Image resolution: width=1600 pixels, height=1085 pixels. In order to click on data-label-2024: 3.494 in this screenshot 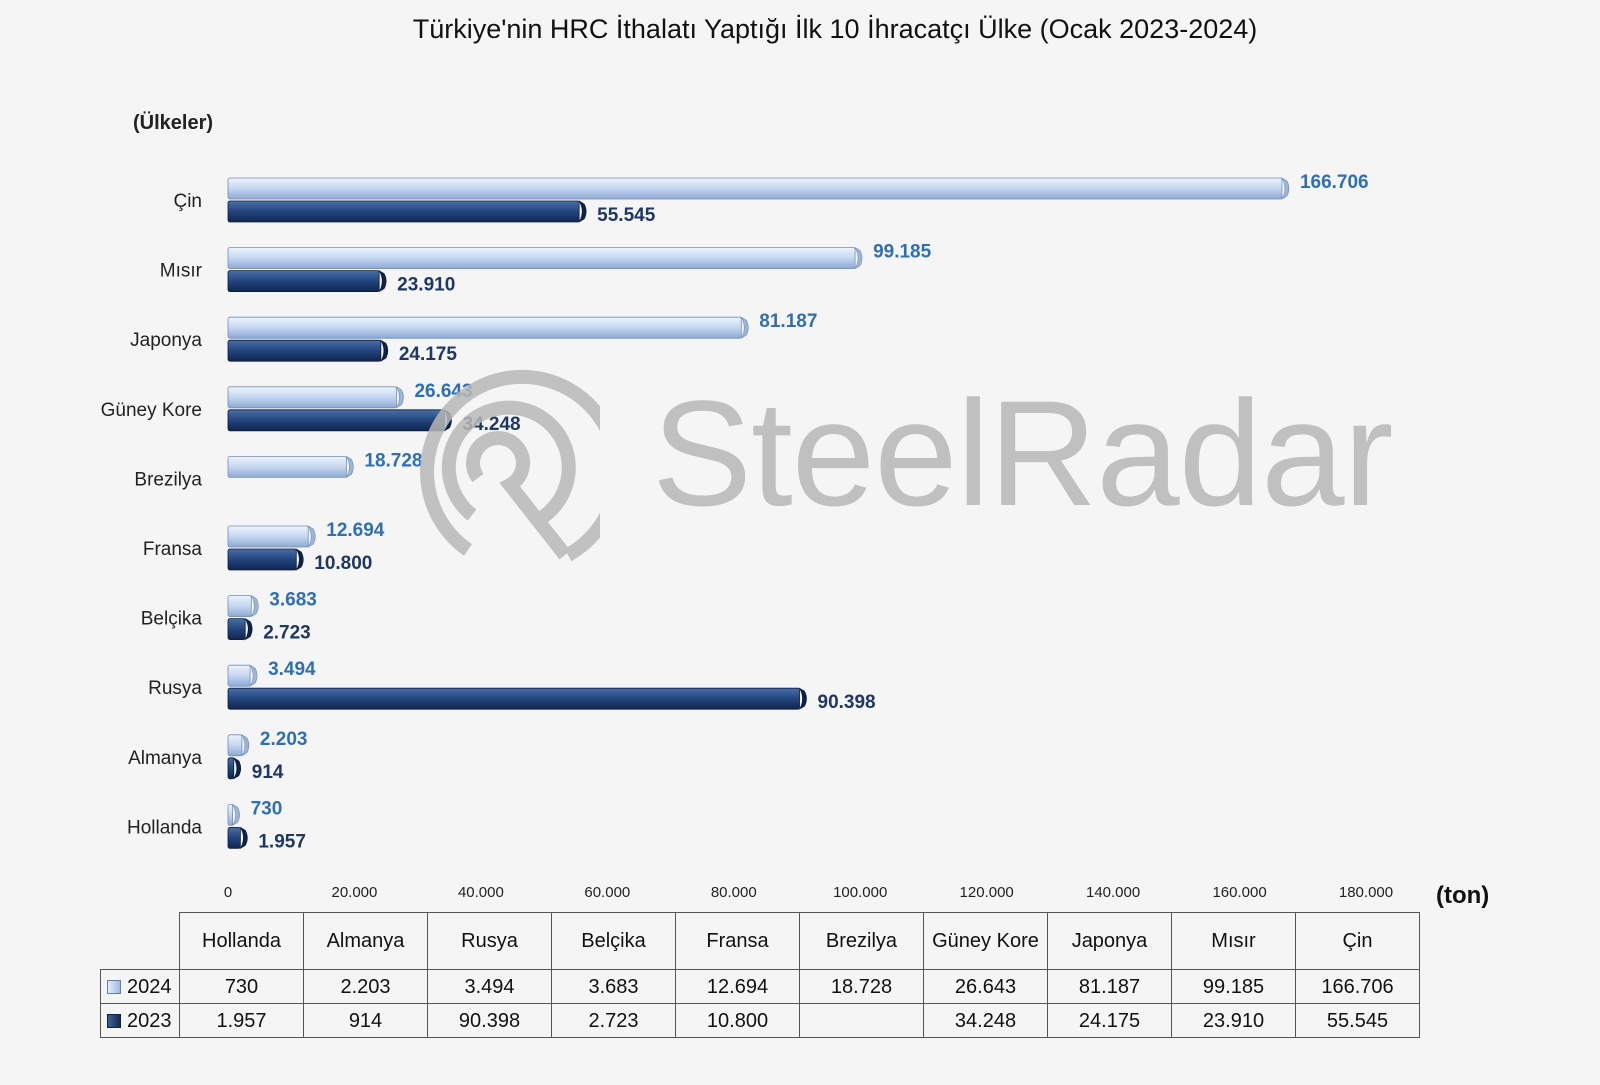, I will do `click(292, 669)`.